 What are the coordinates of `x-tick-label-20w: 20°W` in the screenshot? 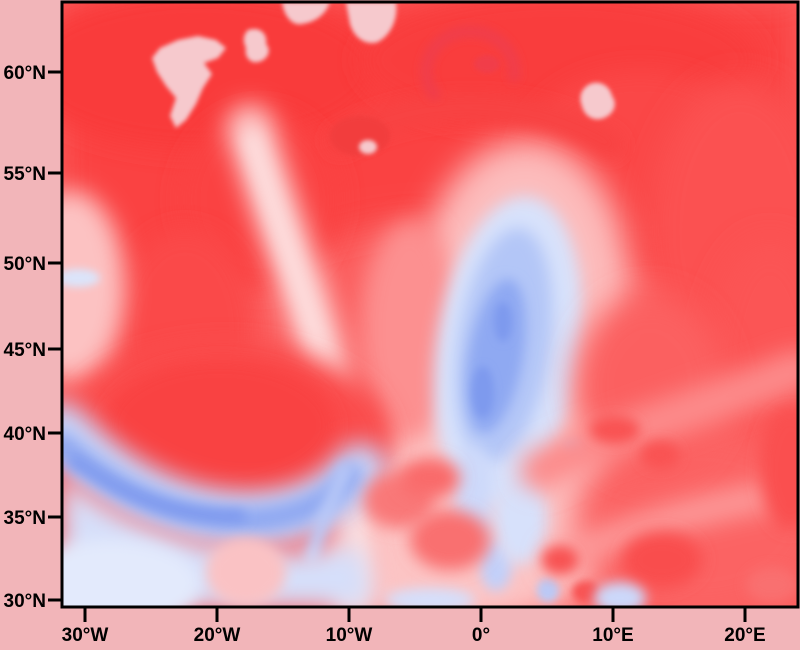 It's located at (217, 635).